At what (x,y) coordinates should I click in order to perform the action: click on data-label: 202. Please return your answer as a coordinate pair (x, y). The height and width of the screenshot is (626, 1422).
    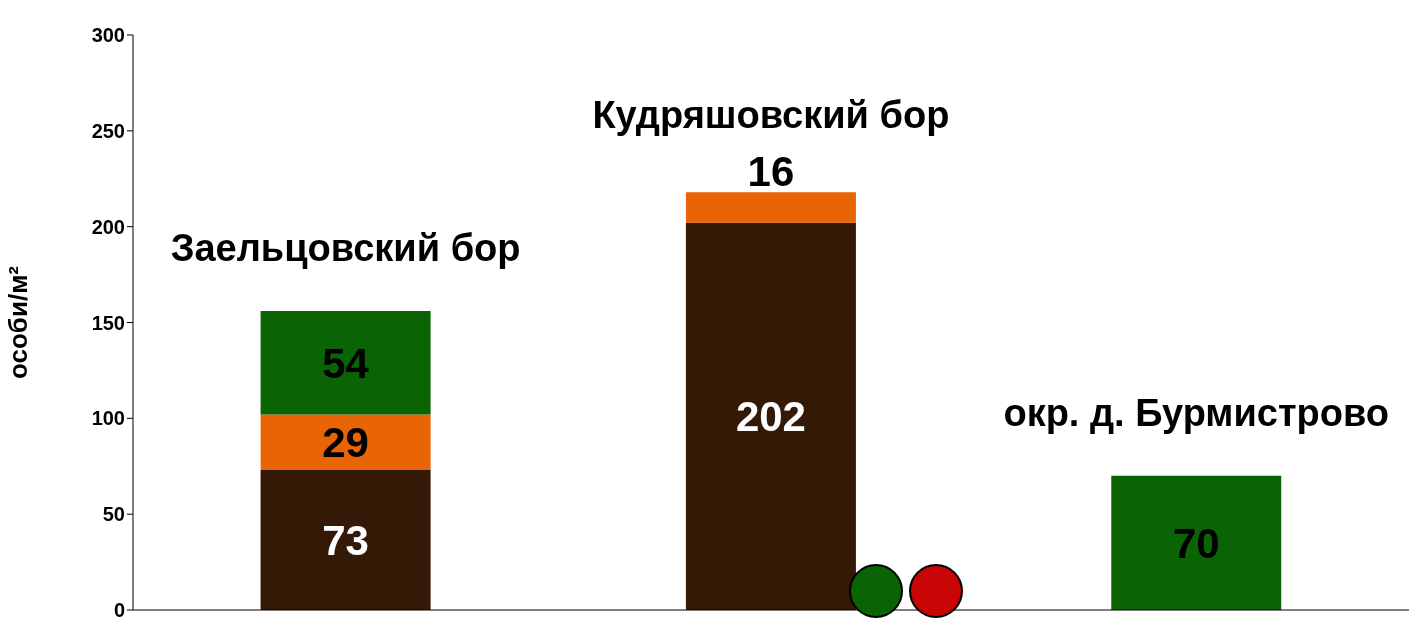
    Looking at the image, I should click on (770, 417).